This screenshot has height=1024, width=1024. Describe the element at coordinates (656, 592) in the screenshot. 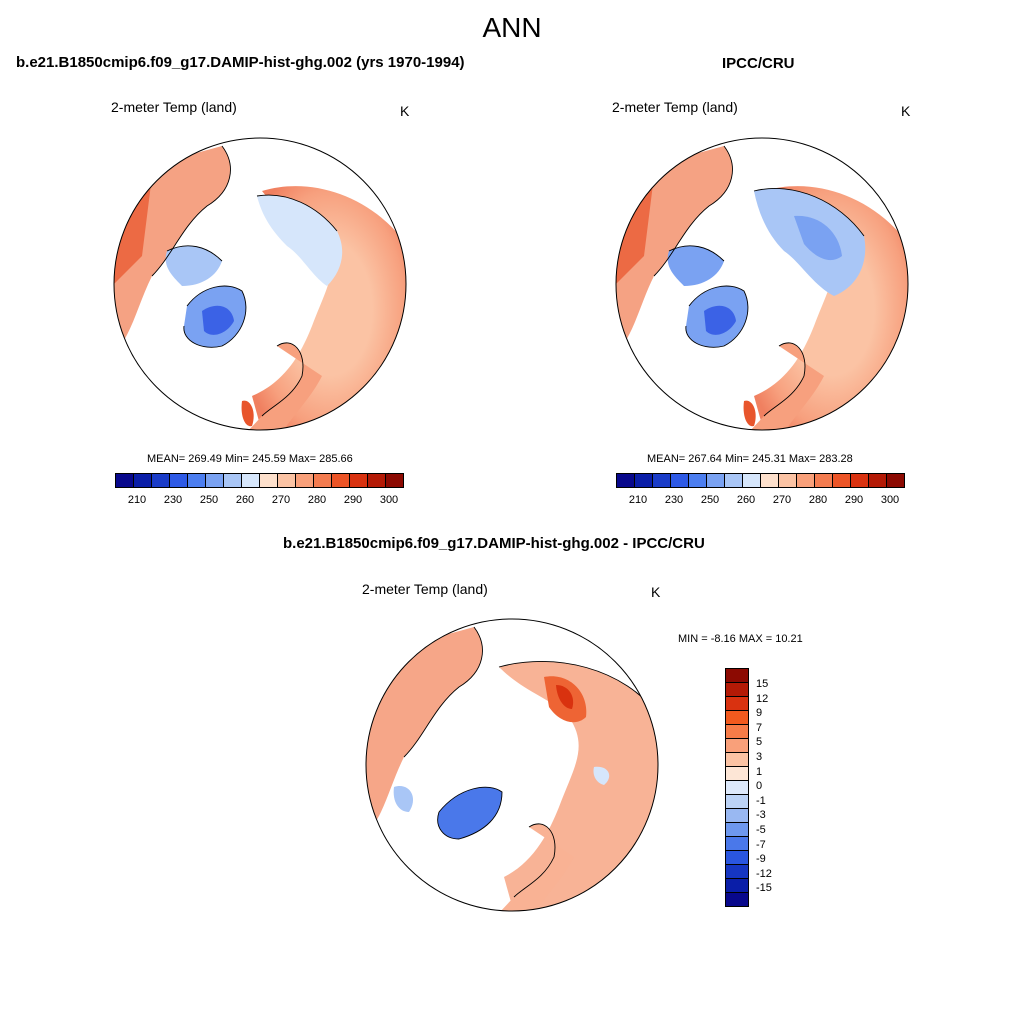

I see `diff-unit-label: K` at that location.